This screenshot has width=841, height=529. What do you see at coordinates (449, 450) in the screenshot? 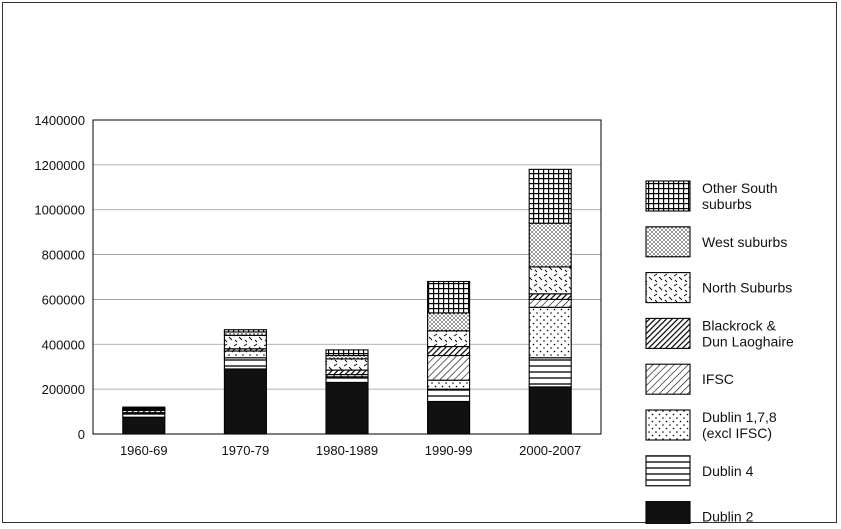
I see `x-tick-label: 1990-99` at bounding box center [449, 450].